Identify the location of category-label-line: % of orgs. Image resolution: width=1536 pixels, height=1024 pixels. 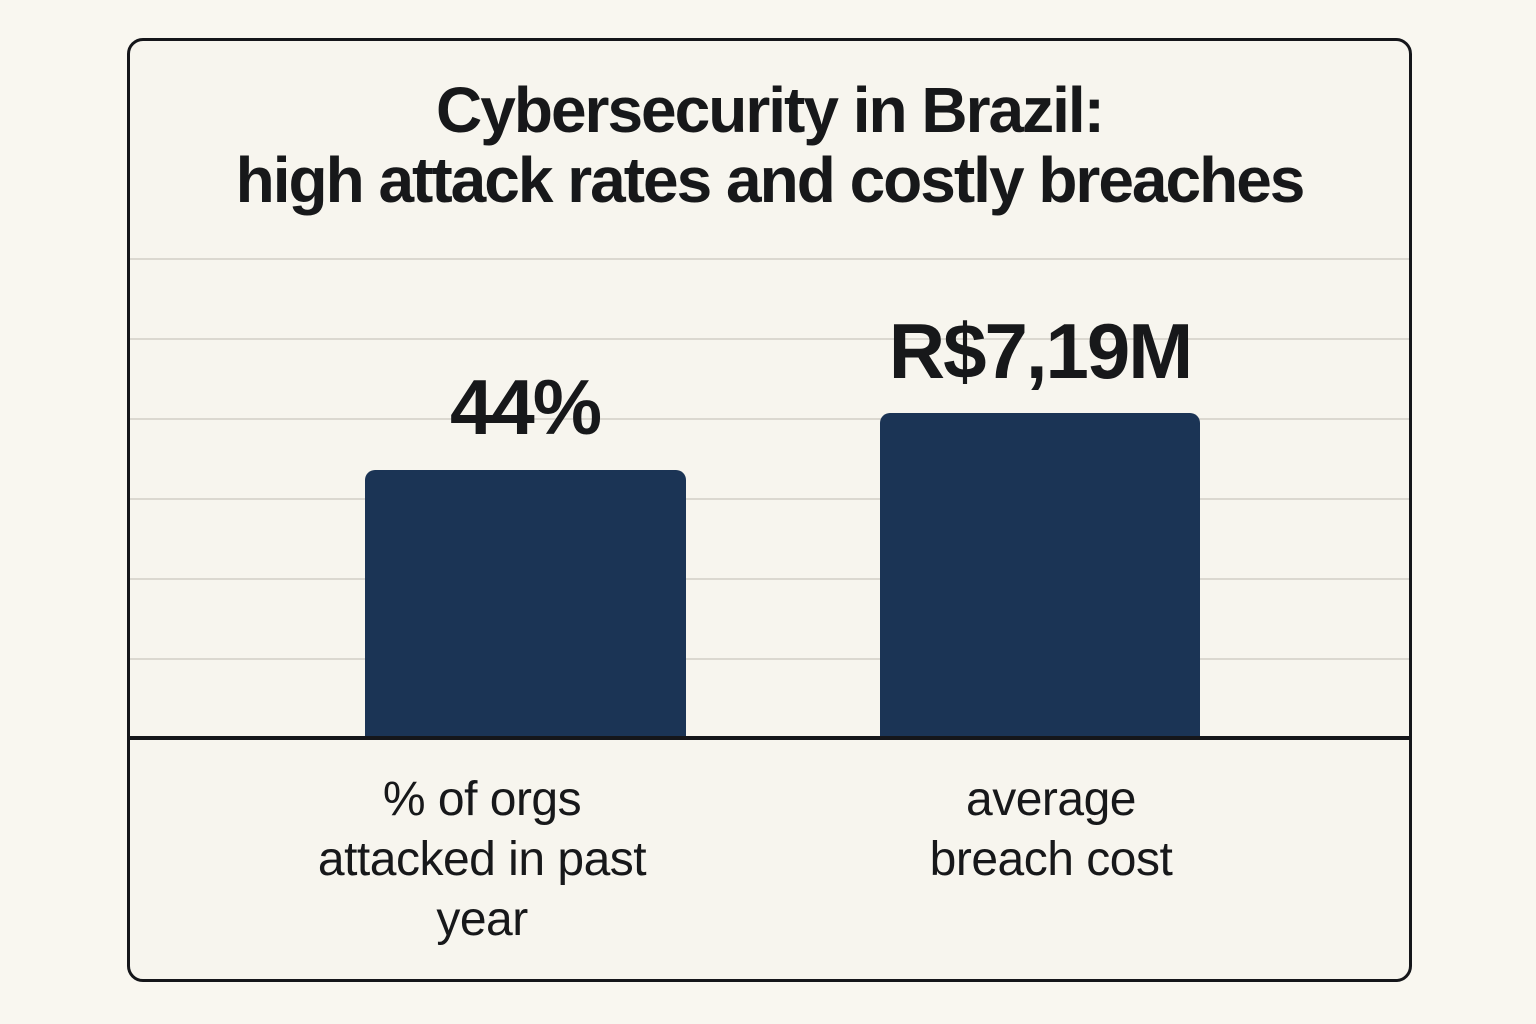
(482, 799).